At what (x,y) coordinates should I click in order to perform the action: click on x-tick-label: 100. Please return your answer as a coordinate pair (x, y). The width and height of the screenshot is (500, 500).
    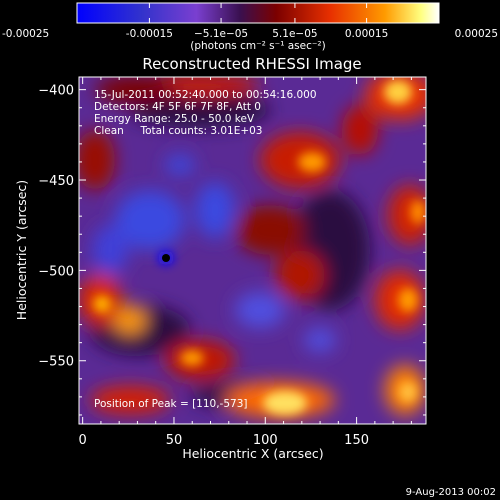
    Looking at the image, I should click on (265, 440).